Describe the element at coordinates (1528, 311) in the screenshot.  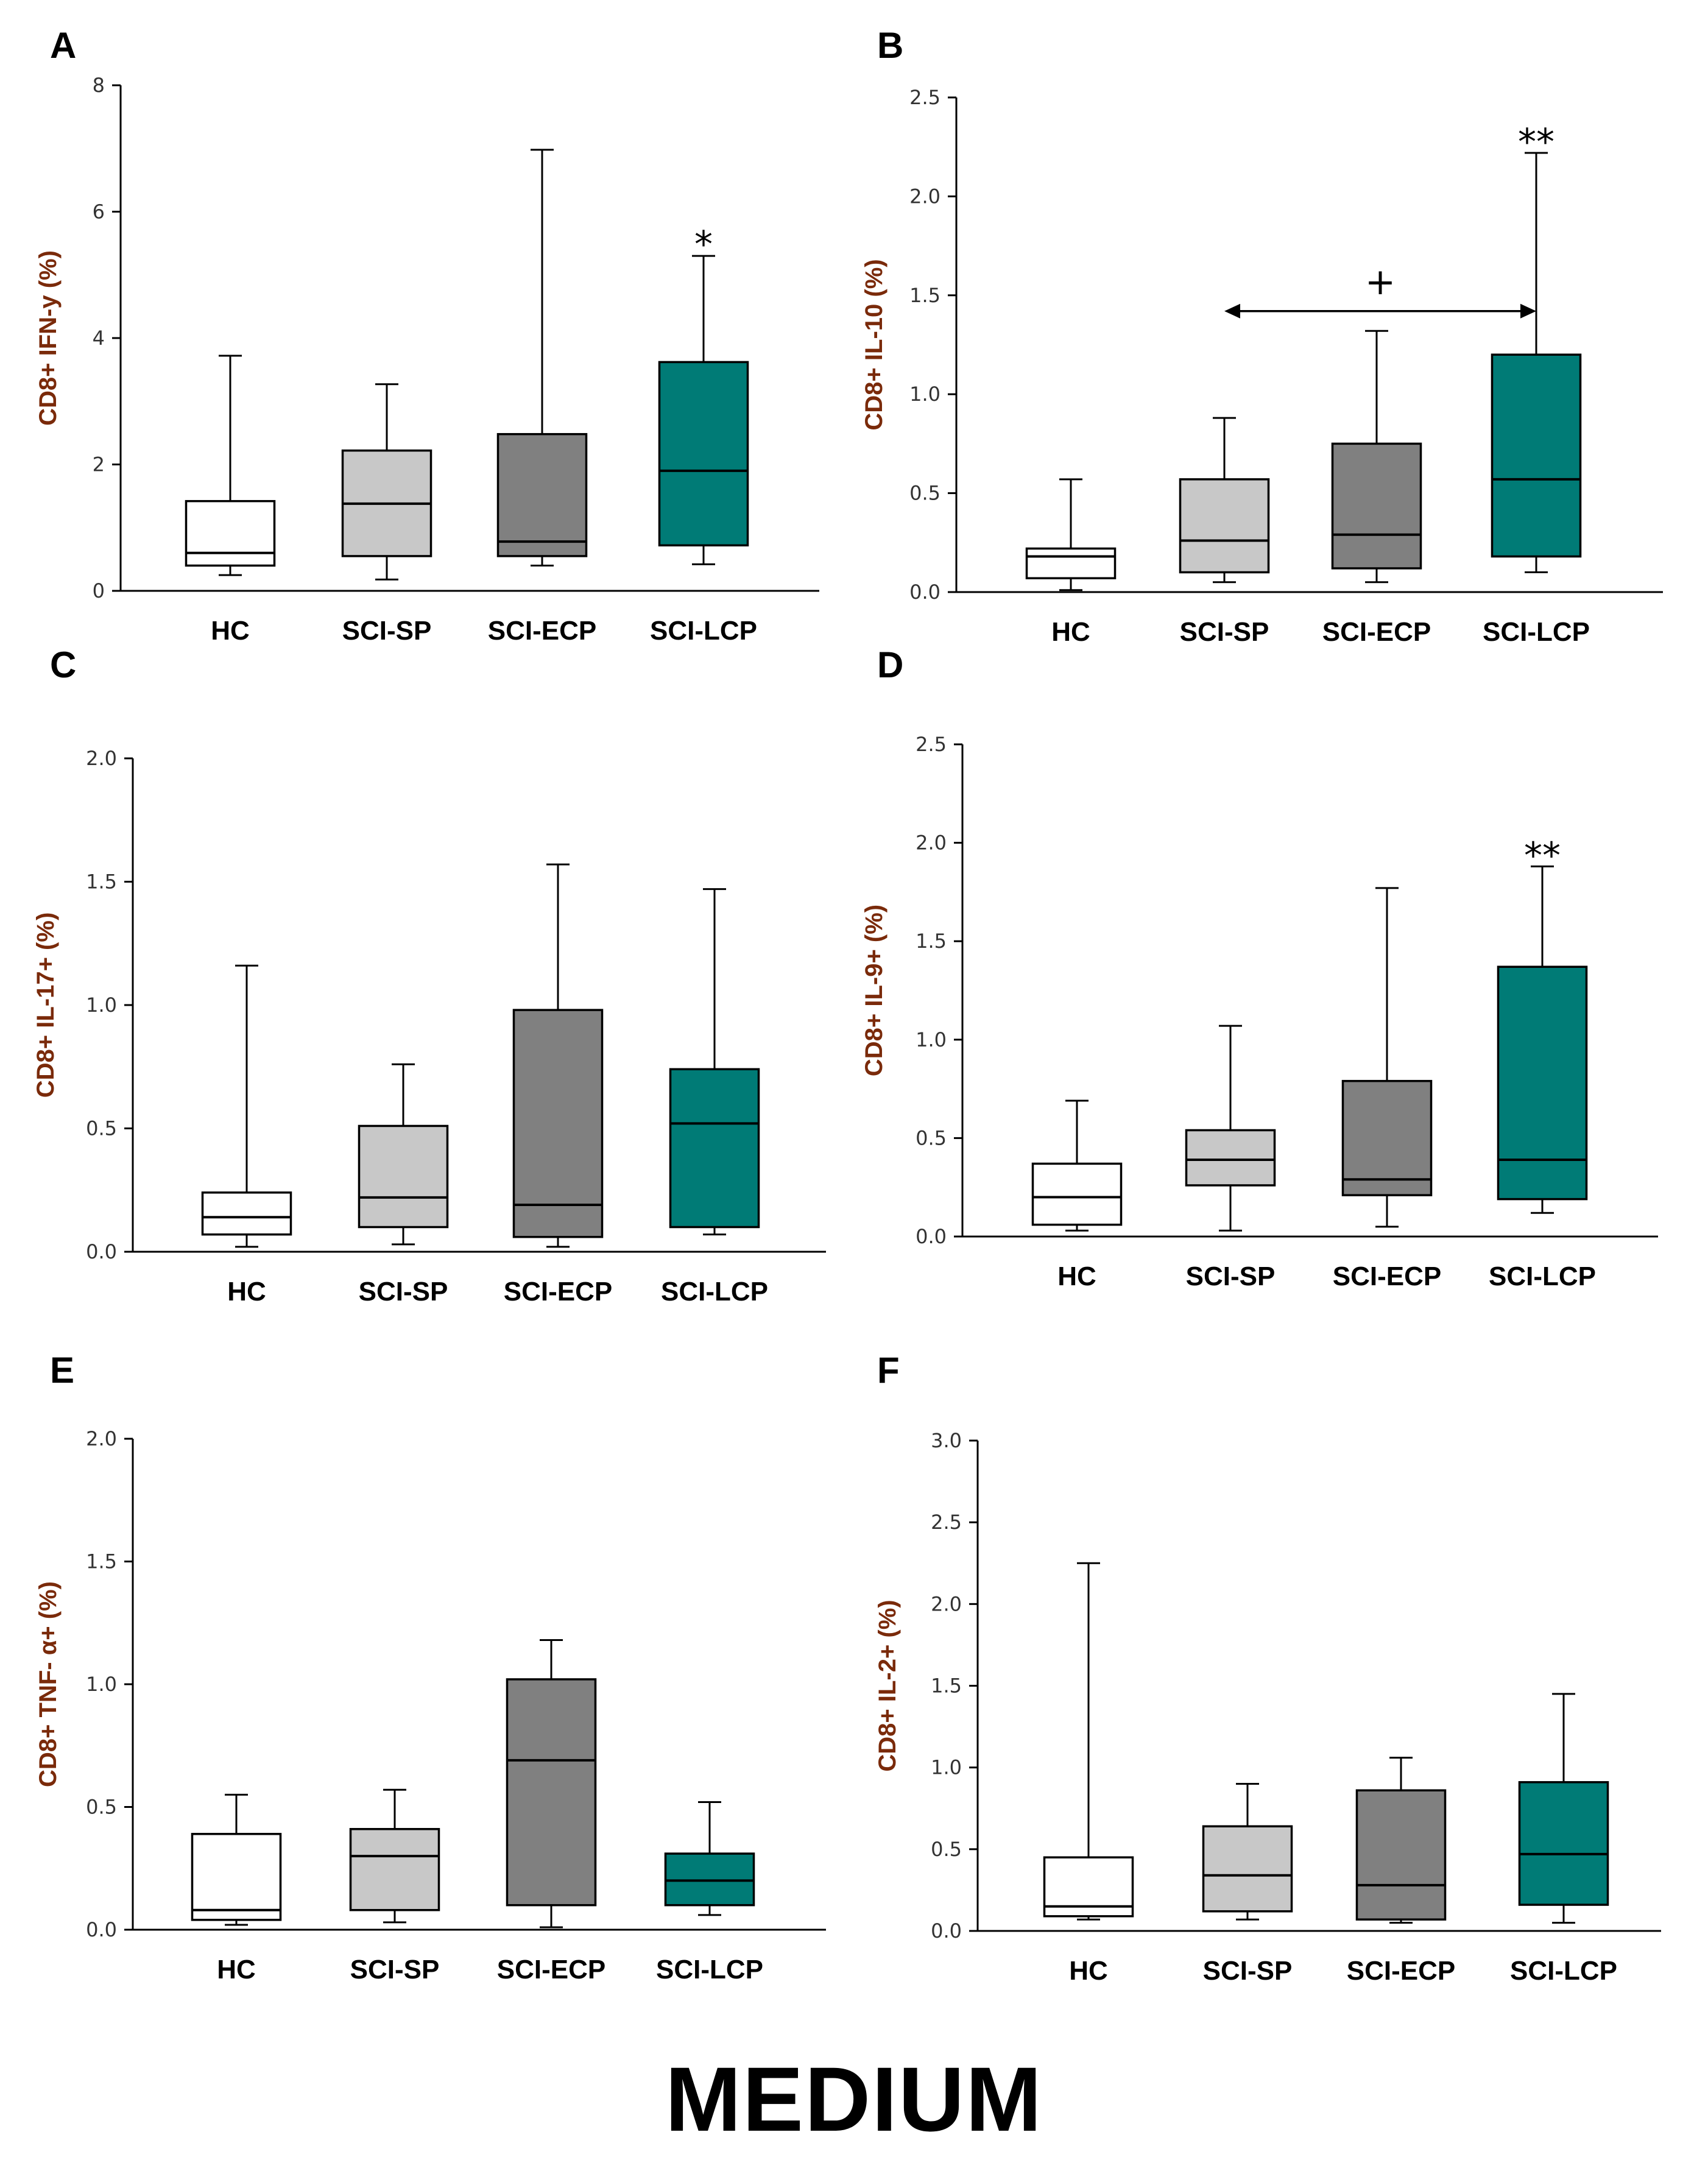
I see `bracket-arrowhead-right` at that location.